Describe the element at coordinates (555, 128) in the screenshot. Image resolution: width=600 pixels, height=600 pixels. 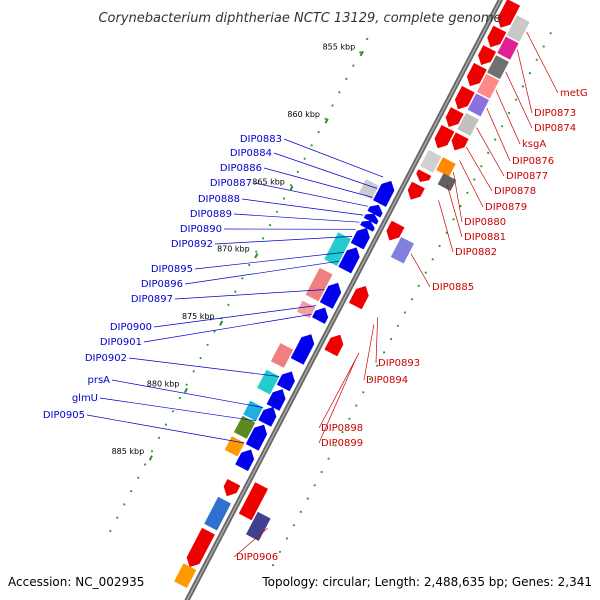
I see `gene-label-forward: DIP0874` at that location.